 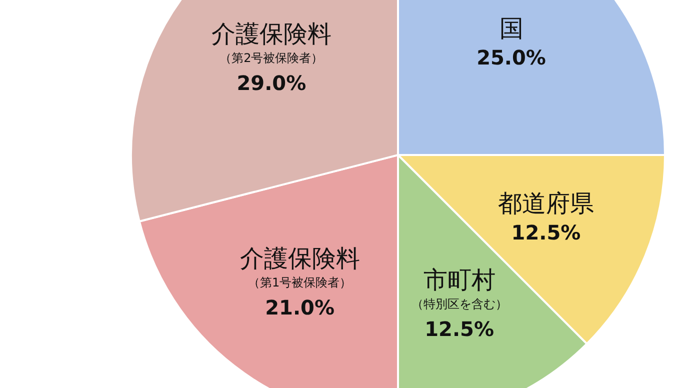 I want to click on slice-label: 介護保険料（第2号被保険者）, so click(x=271, y=42).